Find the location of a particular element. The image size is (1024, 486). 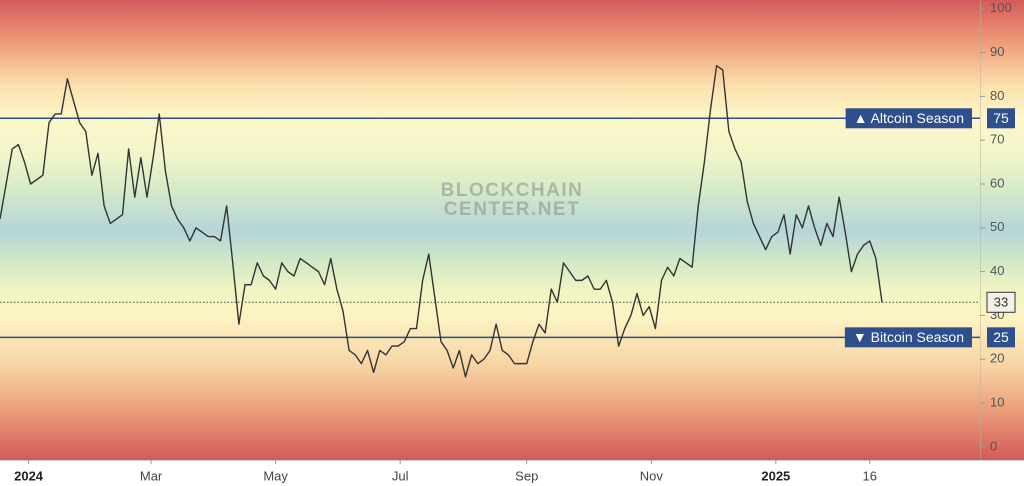

reference-value-label: 75 is located at coordinates (1001, 118).